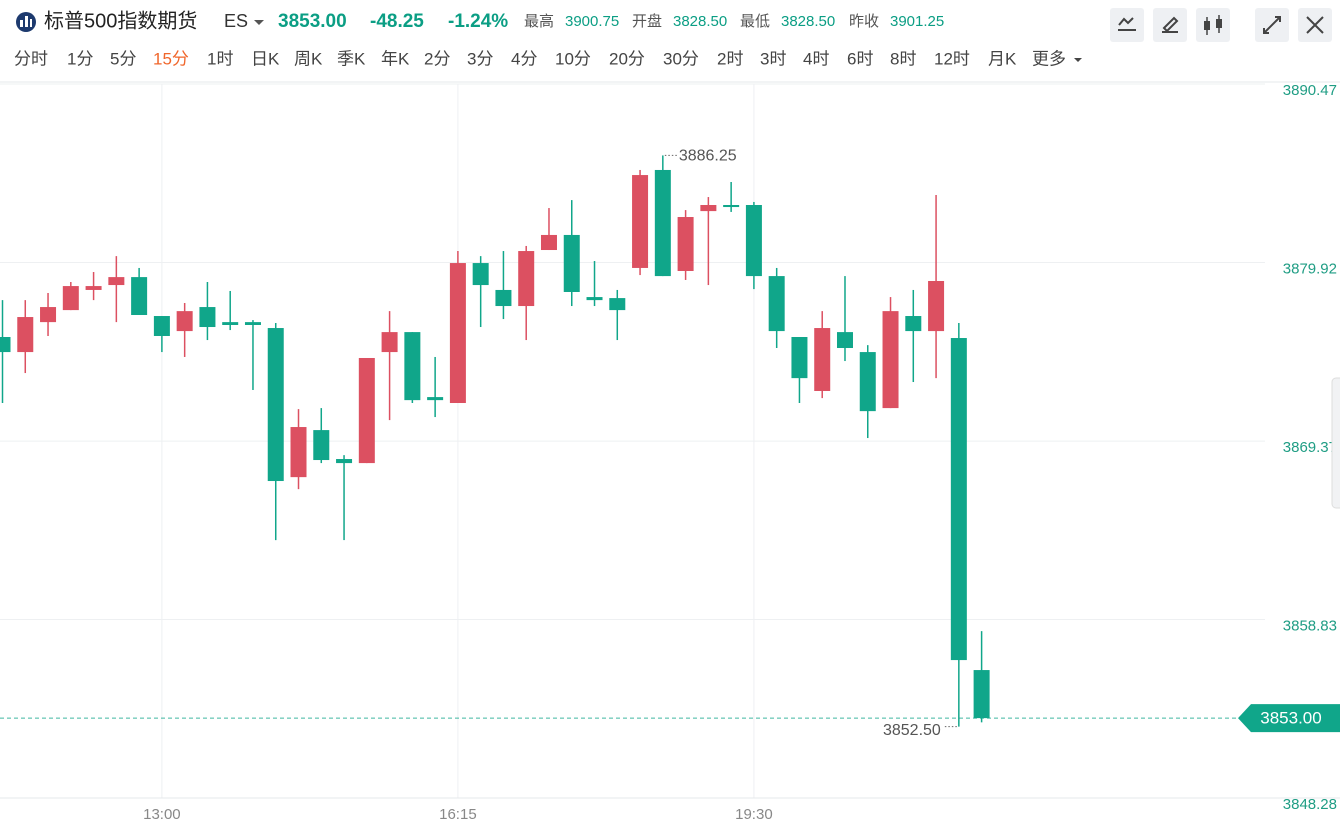 The image size is (1340, 829). Describe the element at coordinates (1310, 90) in the screenshot. I see `y-tick-label: 3890.47` at that location.